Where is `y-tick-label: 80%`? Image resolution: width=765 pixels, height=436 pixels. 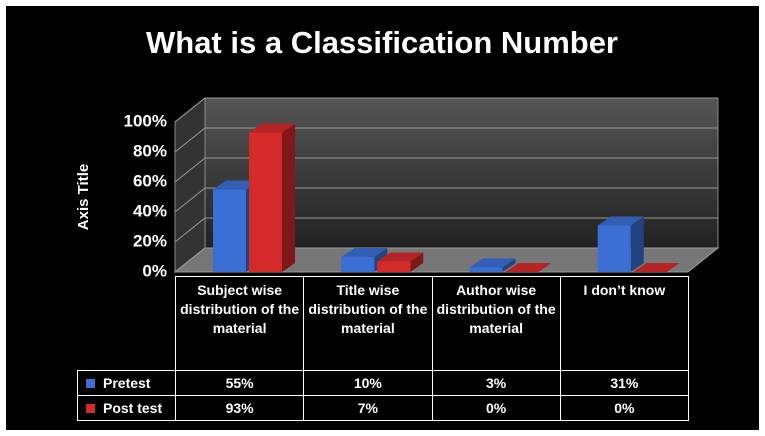
y-tick-label: 80% is located at coordinates (150, 150).